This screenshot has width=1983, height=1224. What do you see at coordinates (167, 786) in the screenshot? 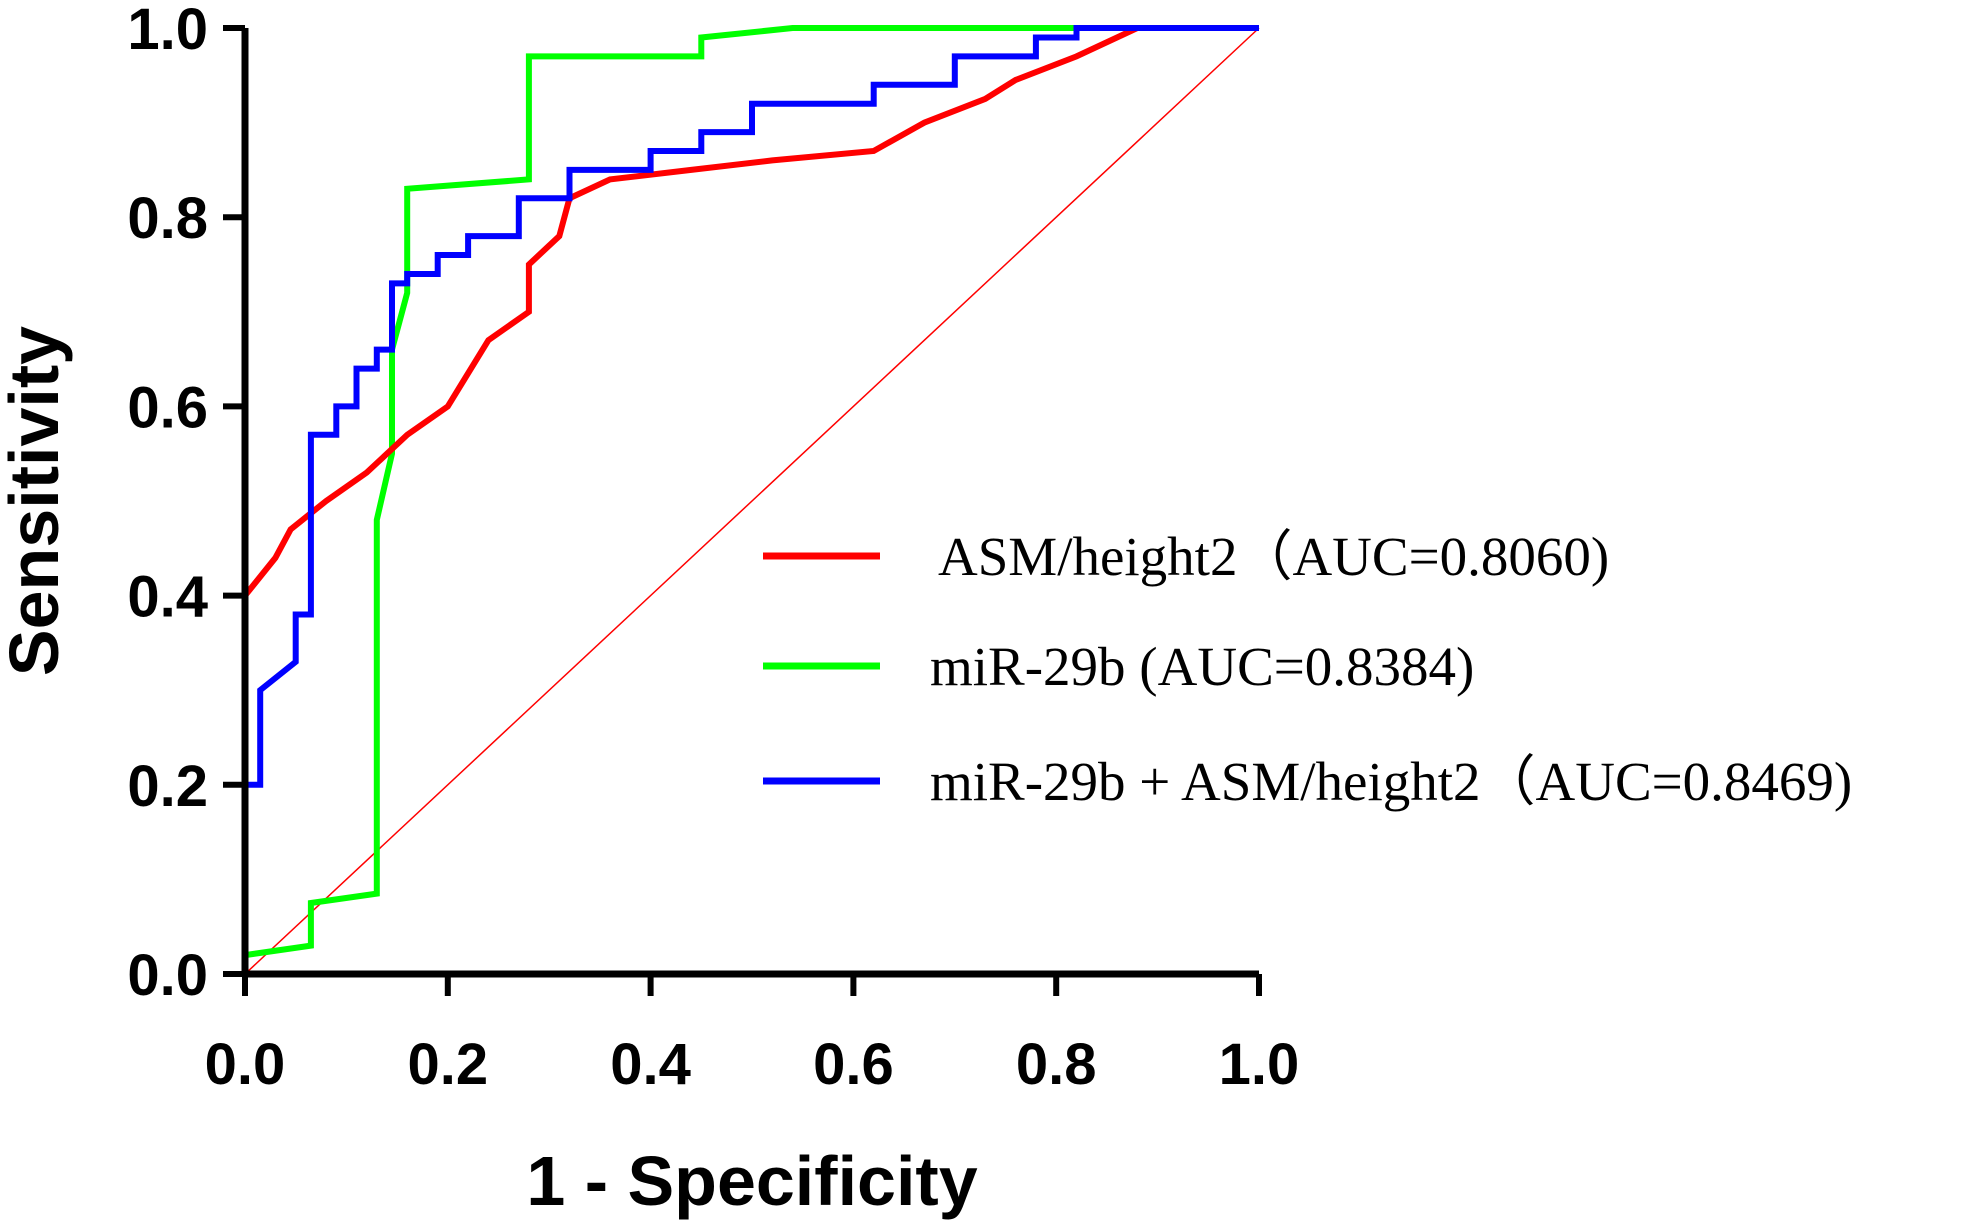
I see `y-tick-label: 0.2` at bounding box center [167, 786].